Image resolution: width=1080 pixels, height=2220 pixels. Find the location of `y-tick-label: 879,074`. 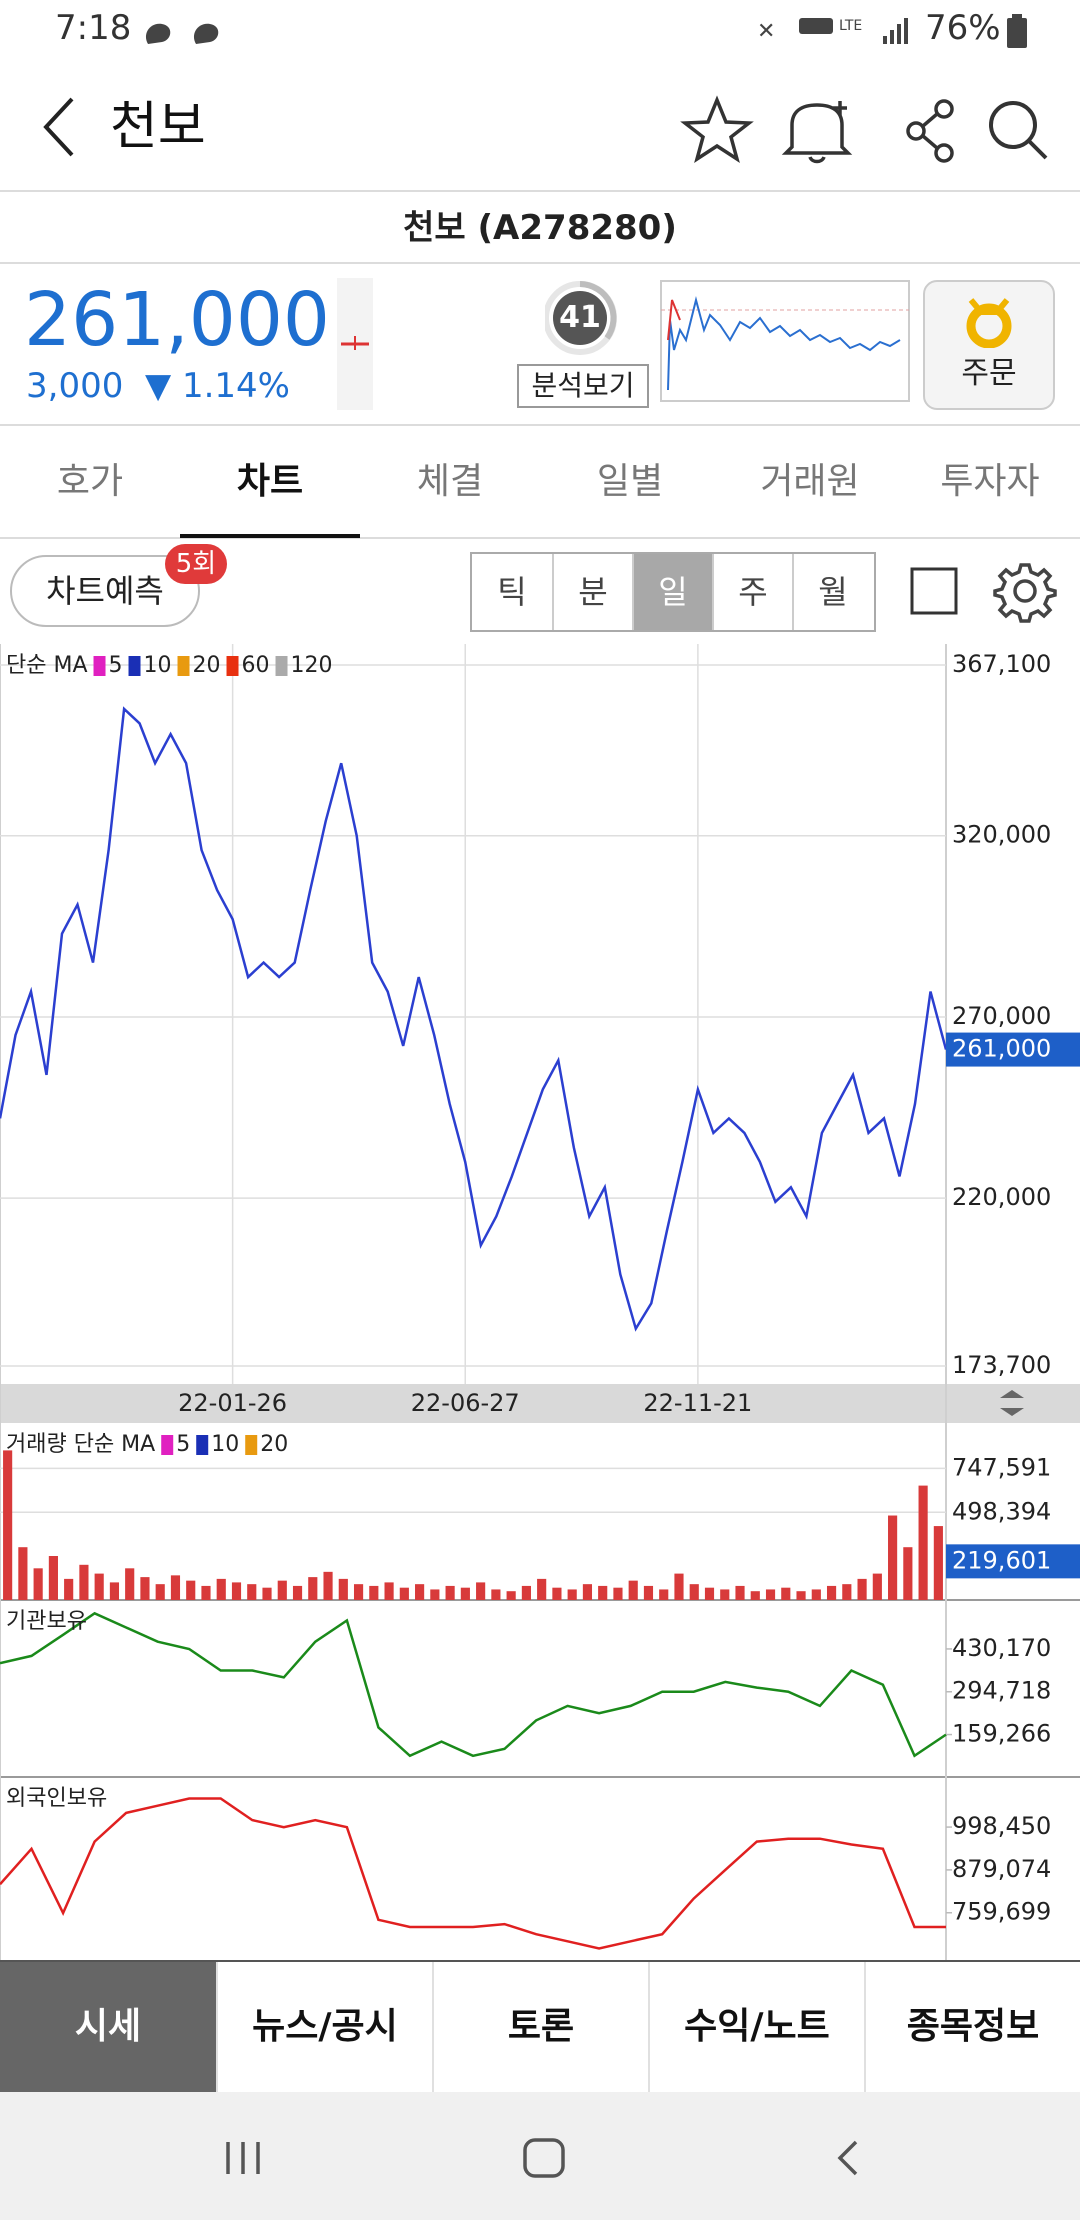

y-tick-label: 879,074 is located at coordinates (1001, 1869).